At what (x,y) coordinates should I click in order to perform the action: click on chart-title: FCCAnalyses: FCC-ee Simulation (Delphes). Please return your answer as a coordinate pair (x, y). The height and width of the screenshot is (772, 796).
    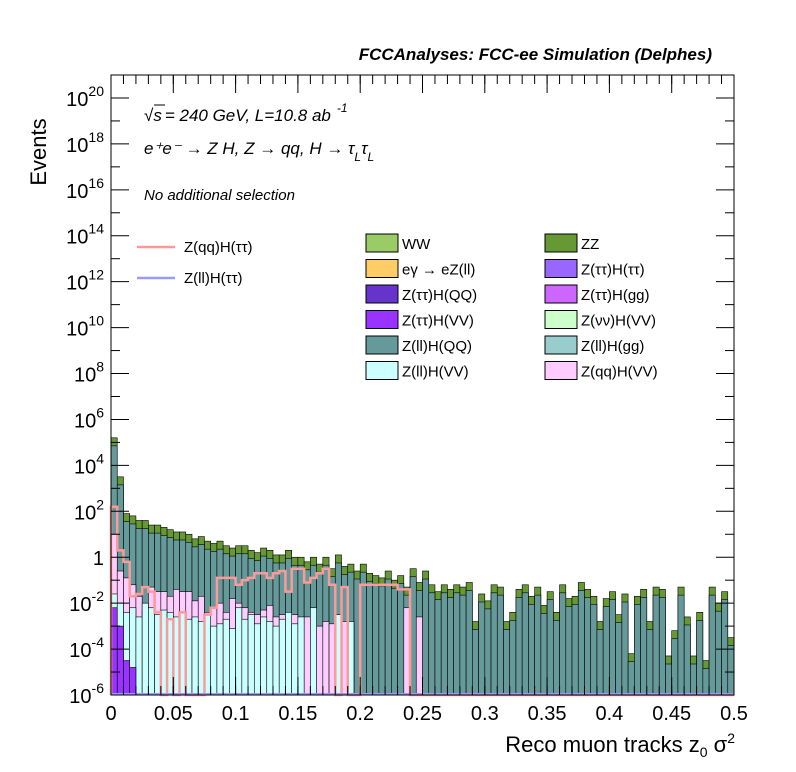
    Looking at the image, I should click on (536, 54).